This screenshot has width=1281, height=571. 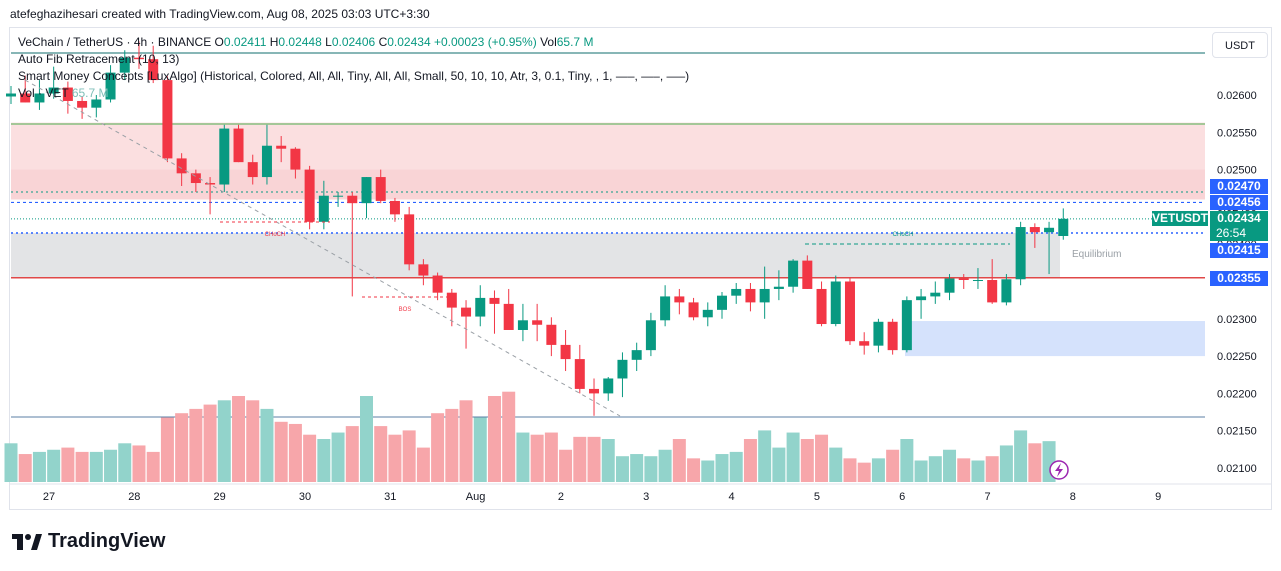 What do you see at coordinates (245, 42) in the screenshot?
I see `legend-open: 0.02411` at bounding box center [245, 42].